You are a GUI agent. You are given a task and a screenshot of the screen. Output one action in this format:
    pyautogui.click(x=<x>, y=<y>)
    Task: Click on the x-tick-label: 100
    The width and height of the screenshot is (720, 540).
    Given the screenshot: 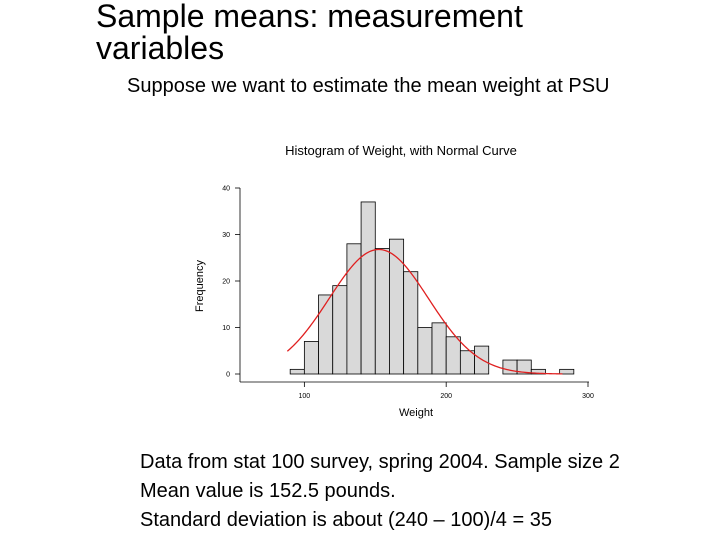 What is the action you would take?
    pyautogui.click(x=305, y=396)
    